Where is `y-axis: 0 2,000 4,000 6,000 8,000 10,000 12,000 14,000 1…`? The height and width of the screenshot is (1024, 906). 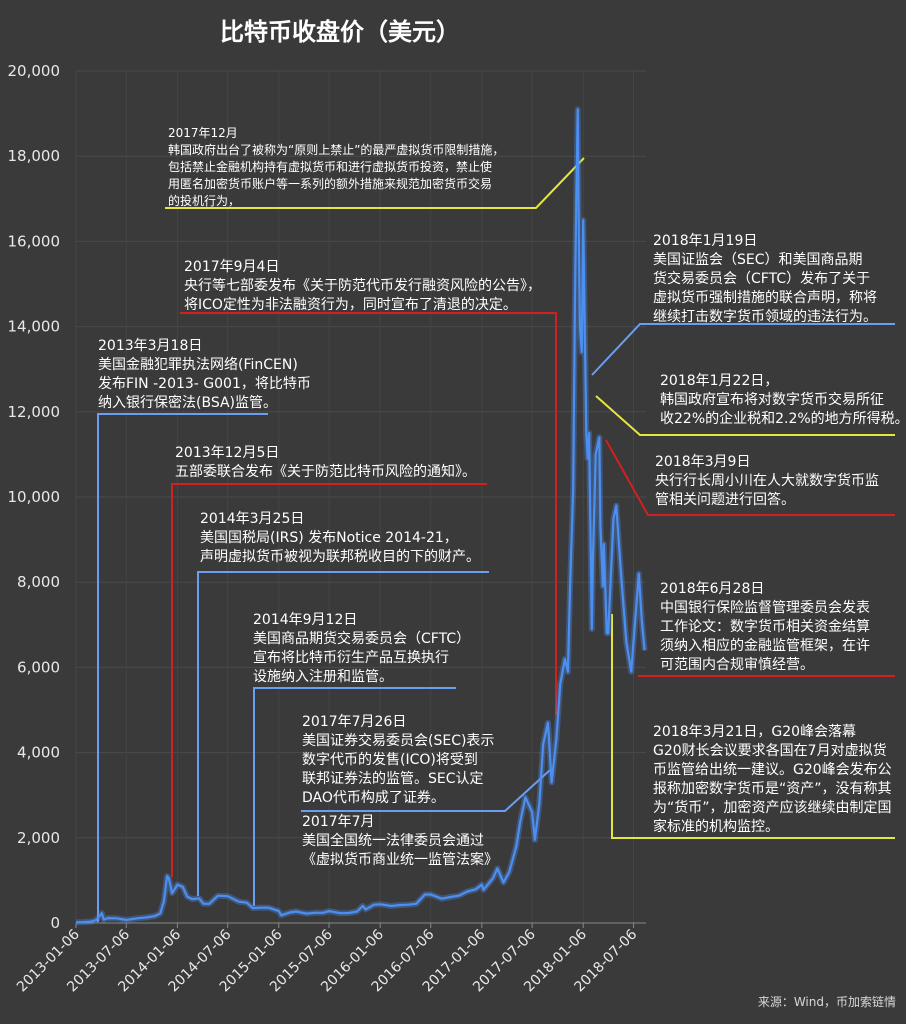 y-axis: 0 2,000 4,000 6,000 8,000 10,000 12,000 14,000 1… is located at coordinates (34, 497).